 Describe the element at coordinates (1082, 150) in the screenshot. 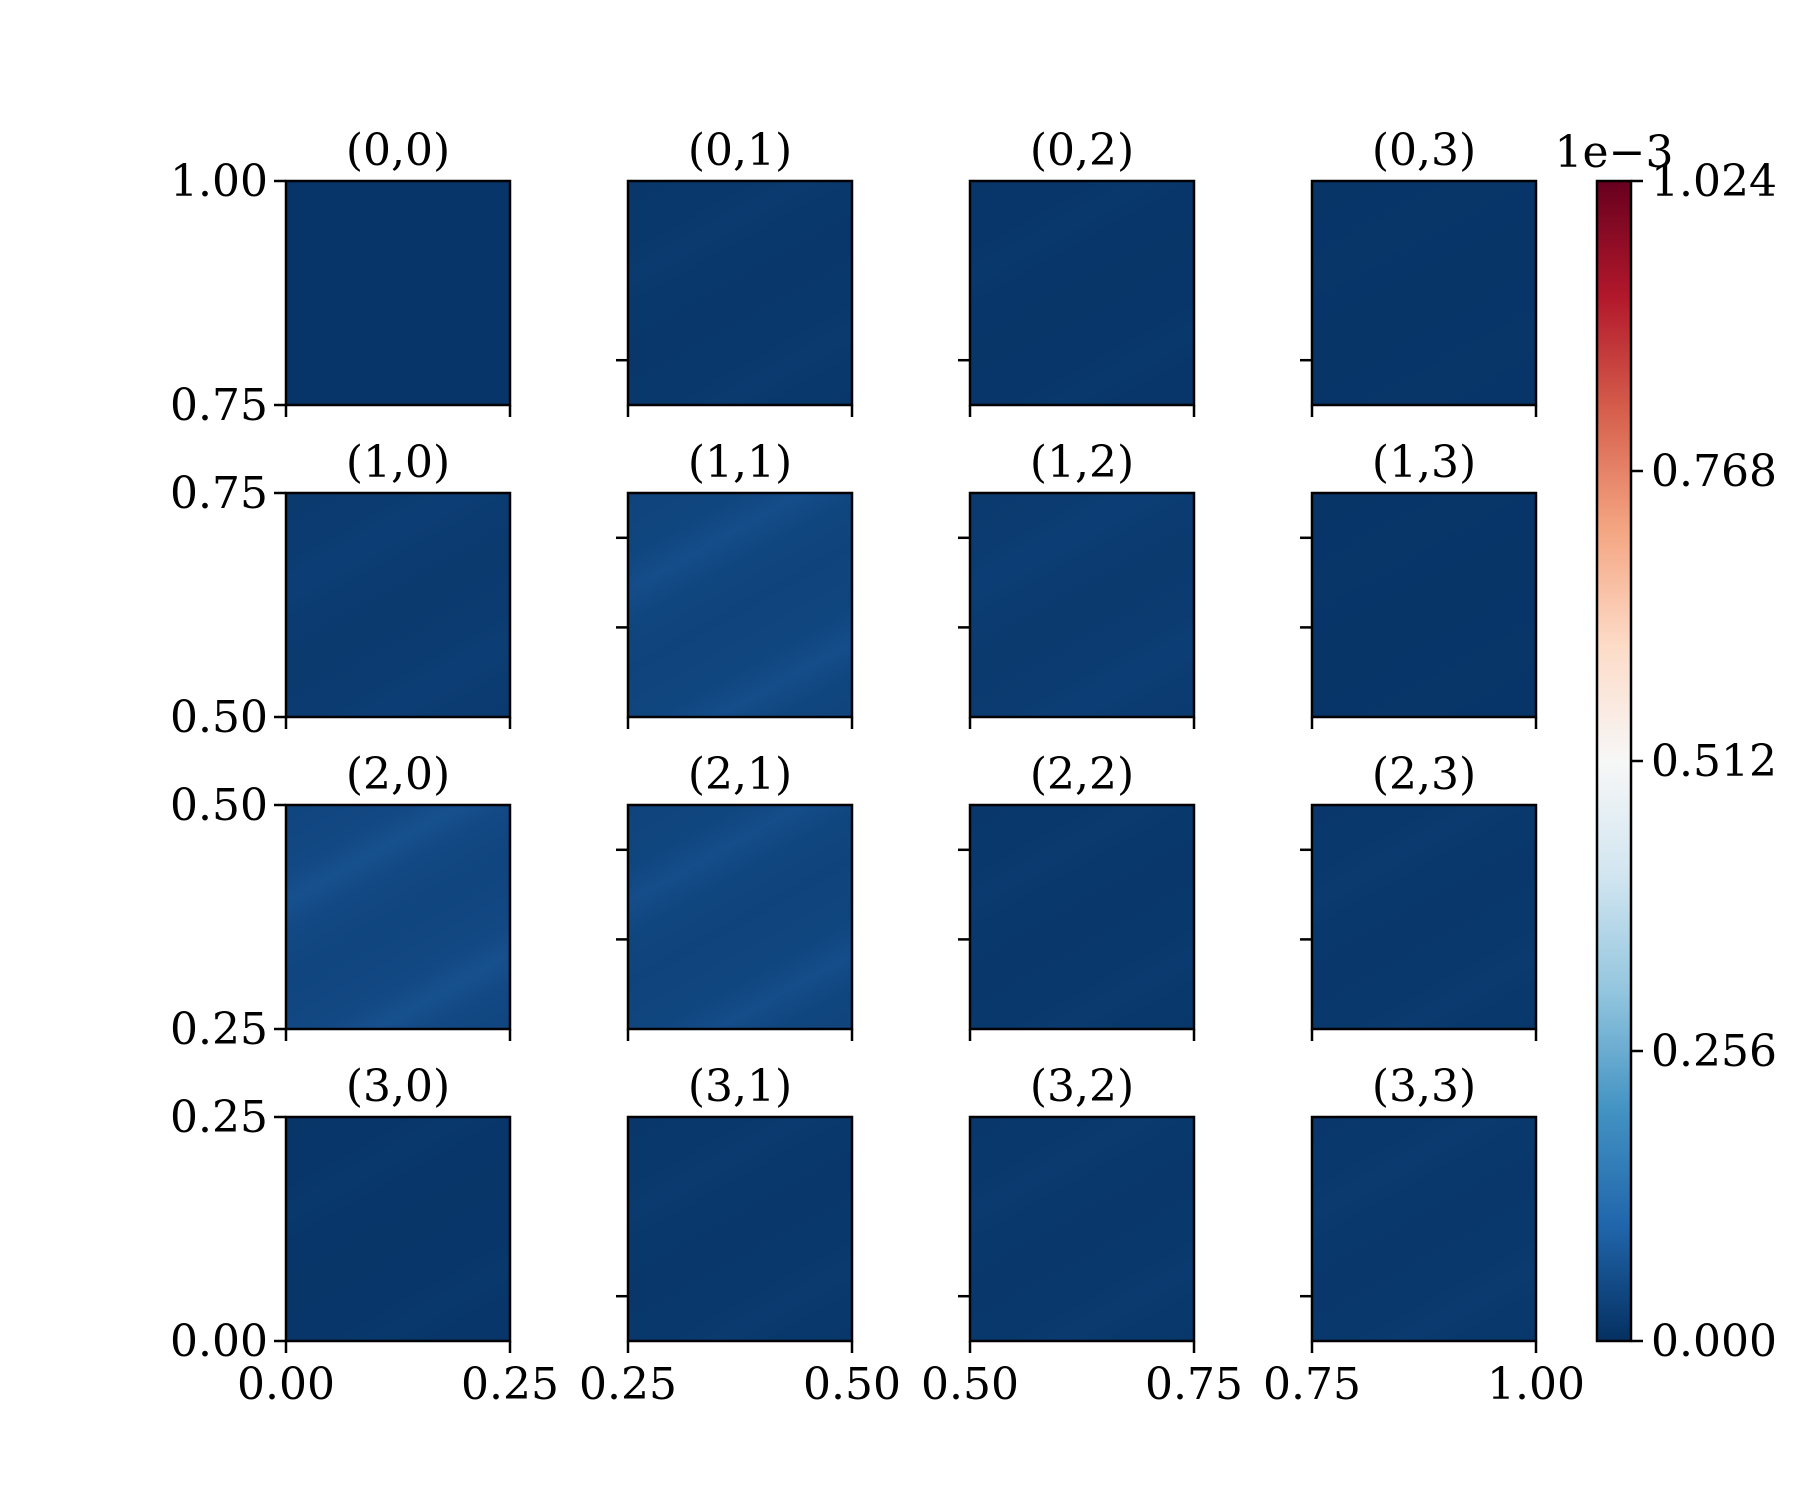

I see `subplot-title: (0,2)` at that location.